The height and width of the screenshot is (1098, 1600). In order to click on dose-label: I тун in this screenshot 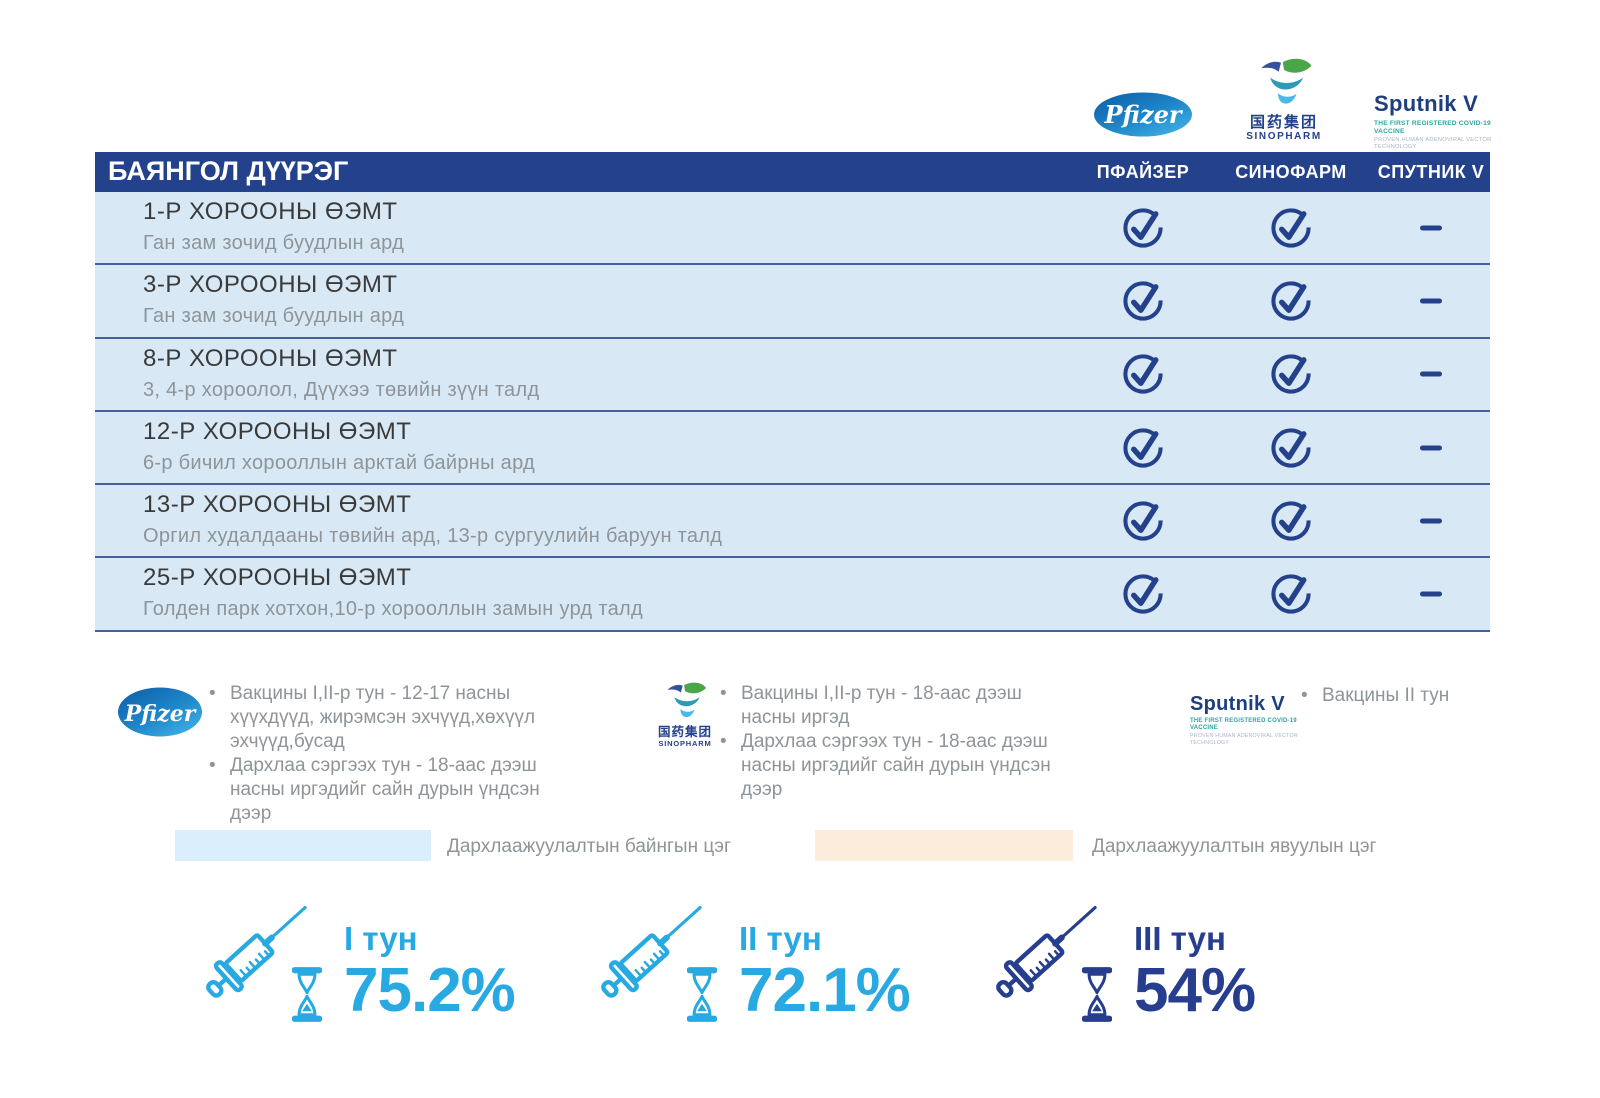, I will do `click(381, 938)`.